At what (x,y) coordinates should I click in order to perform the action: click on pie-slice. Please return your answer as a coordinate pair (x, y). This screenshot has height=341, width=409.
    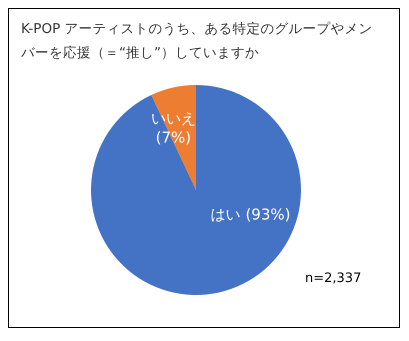
    Looking at the image, I should click on (173, 137).